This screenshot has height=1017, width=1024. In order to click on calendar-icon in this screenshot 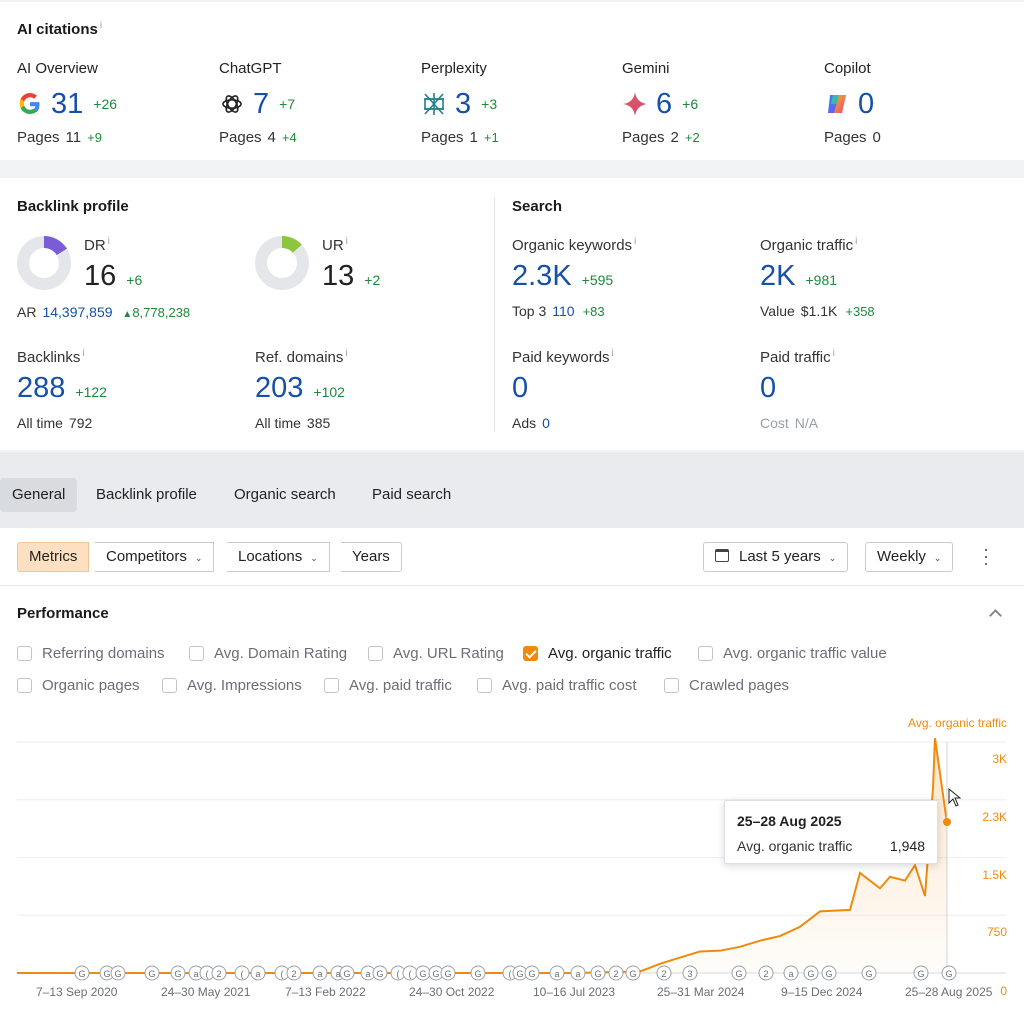, I will do `click(722, 555)`.